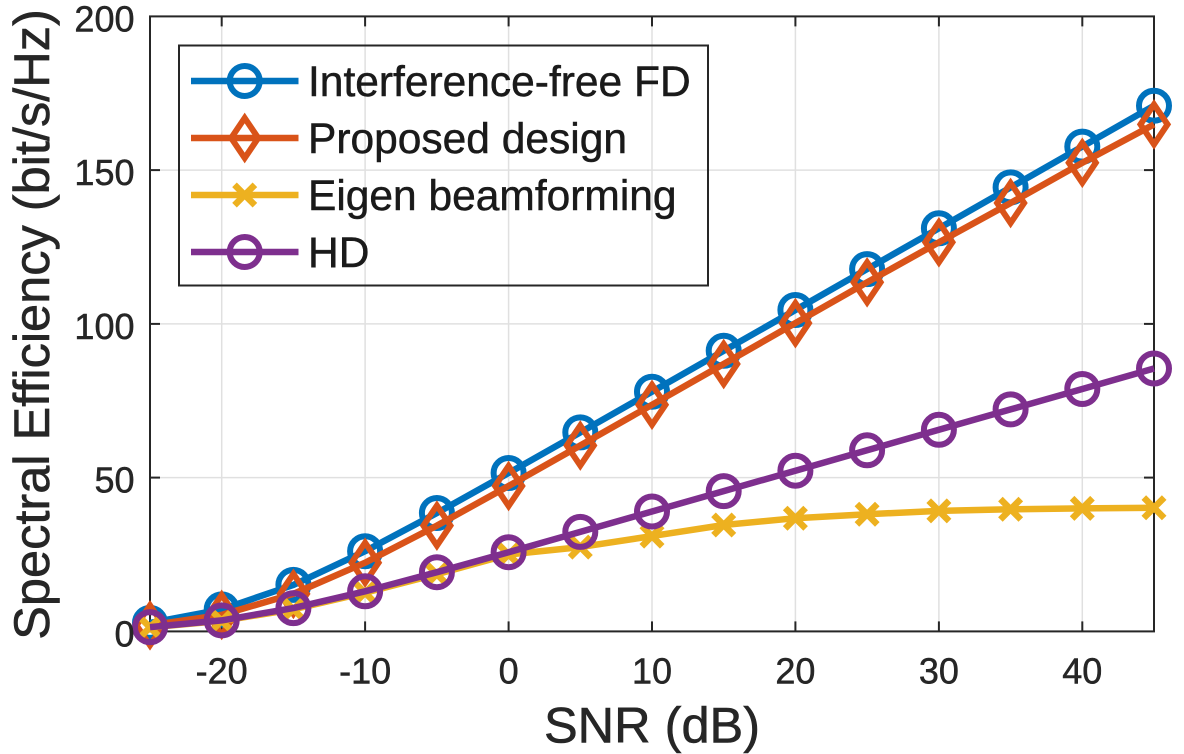  What do you see at coordinates (492, 196) in the screenshot?
I see `svg-text: Eigen beamforming` at bounding box center [492, 196].